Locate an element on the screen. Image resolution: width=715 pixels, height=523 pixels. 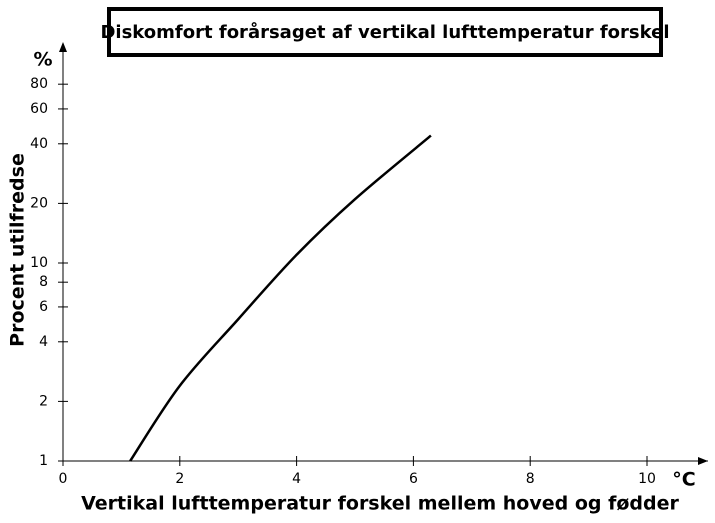
x-tick-label: 10 is located at coordinates (647, 479).